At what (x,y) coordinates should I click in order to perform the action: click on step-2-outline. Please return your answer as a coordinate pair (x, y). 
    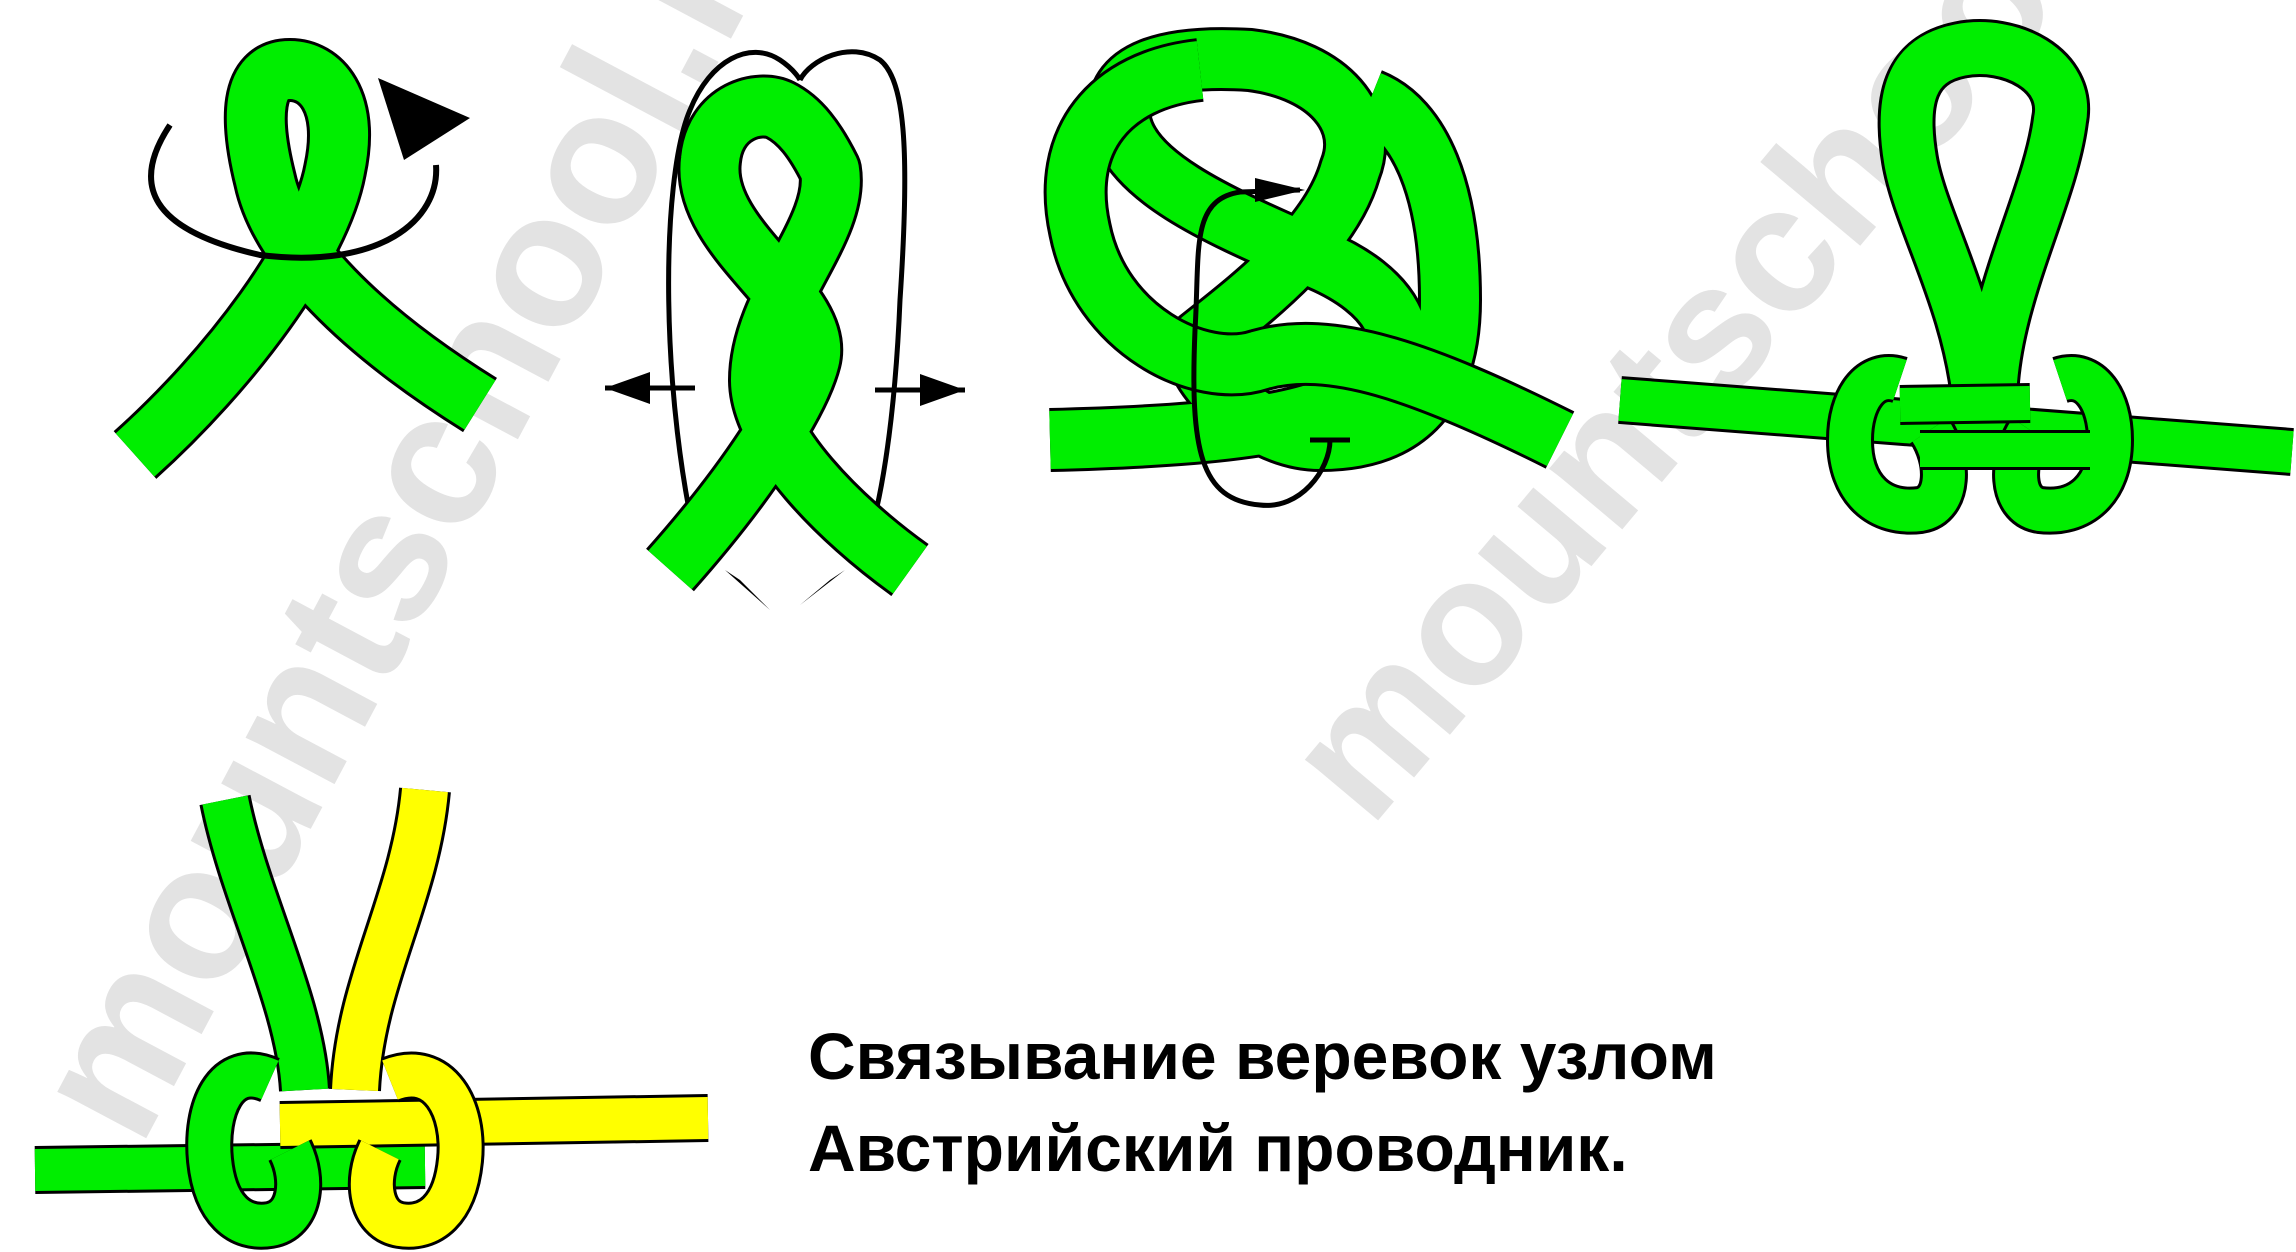
    Looking at the image, I should click on (787, 305).